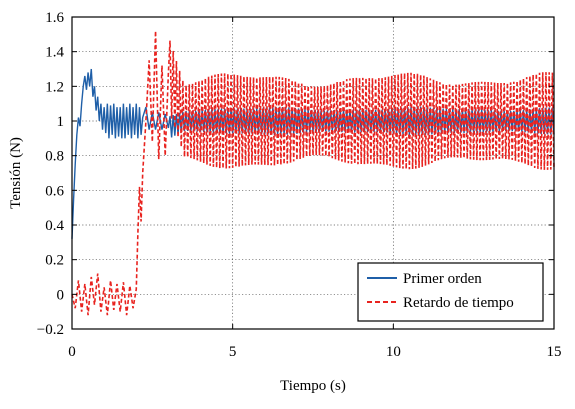  What do you see at coordinates (61, 295) in the screenshot?
I see `y-tick-label: 0` at bounding box center [61, 295].